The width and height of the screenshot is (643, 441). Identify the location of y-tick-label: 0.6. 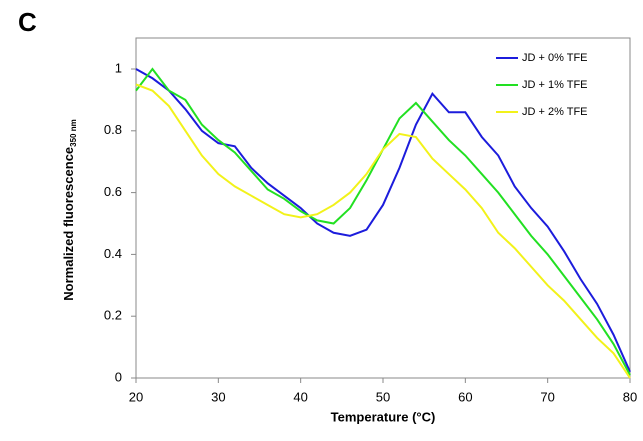
(113, 191).